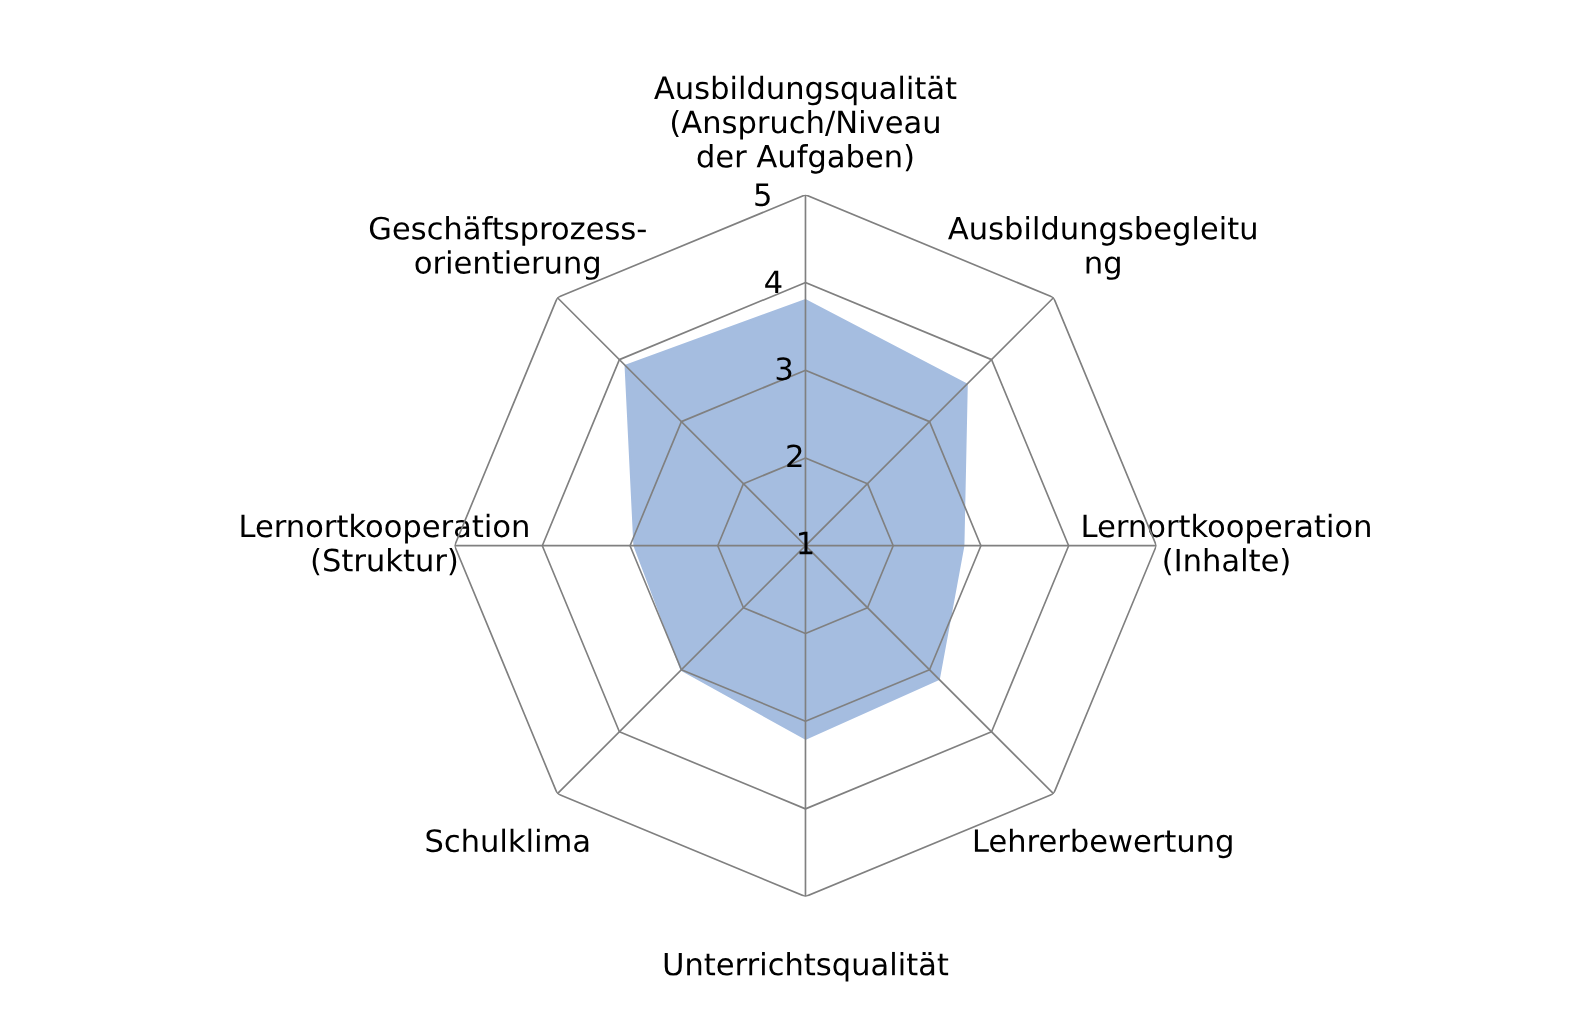 The image size is (1595, 1020). What do you see at coordinates (805, 124) in the screenshot?
I see `spoke-label: Ausbildungsqualität (Anspruch/Niveau der Aufgaben)` at bounding box center [805, 124].